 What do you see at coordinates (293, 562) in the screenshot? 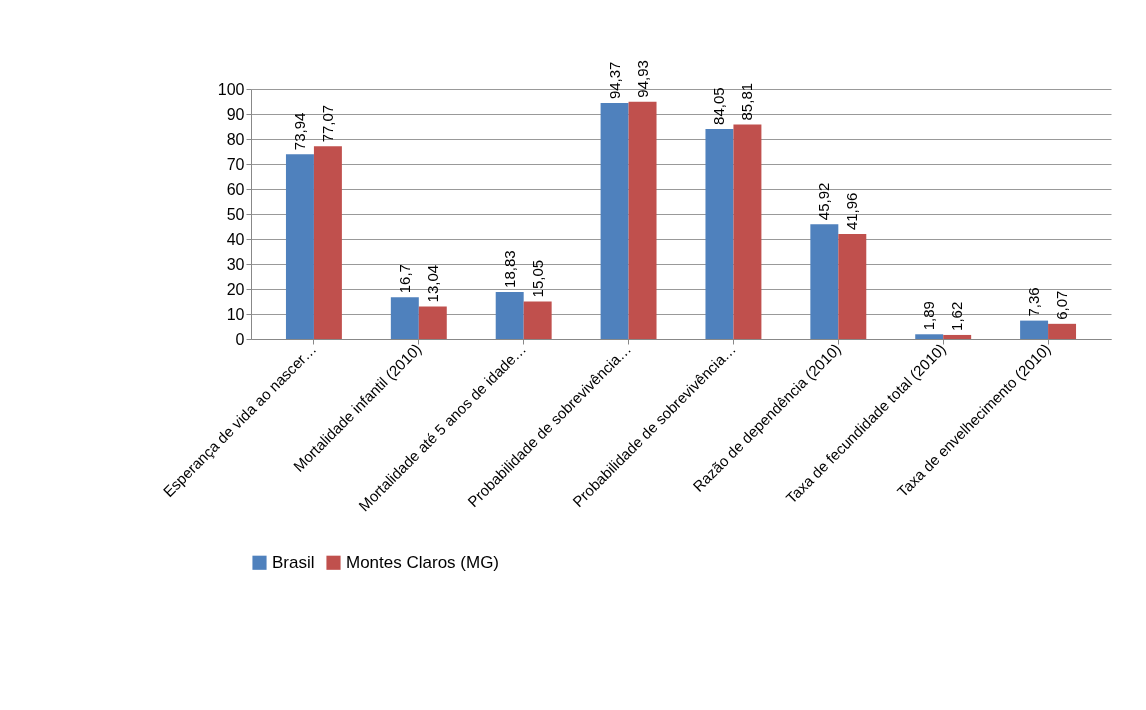
I see `legend-label: Brasil` at bounding box center [293, 562].